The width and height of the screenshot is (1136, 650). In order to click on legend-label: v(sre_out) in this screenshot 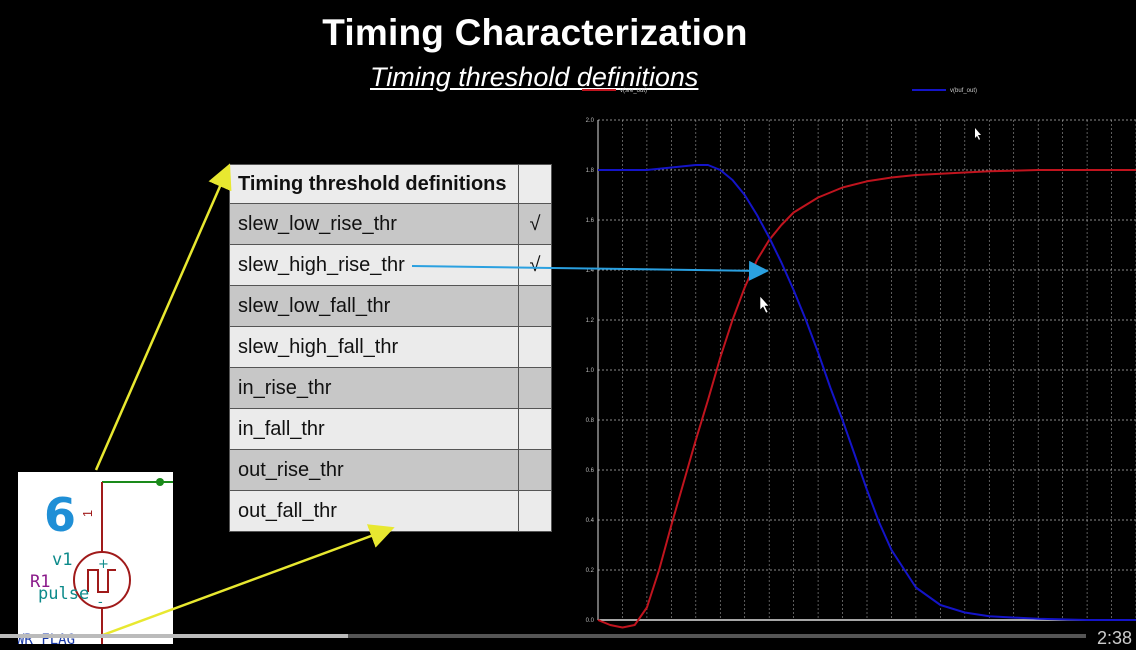, I will do `click(633, 91)`.